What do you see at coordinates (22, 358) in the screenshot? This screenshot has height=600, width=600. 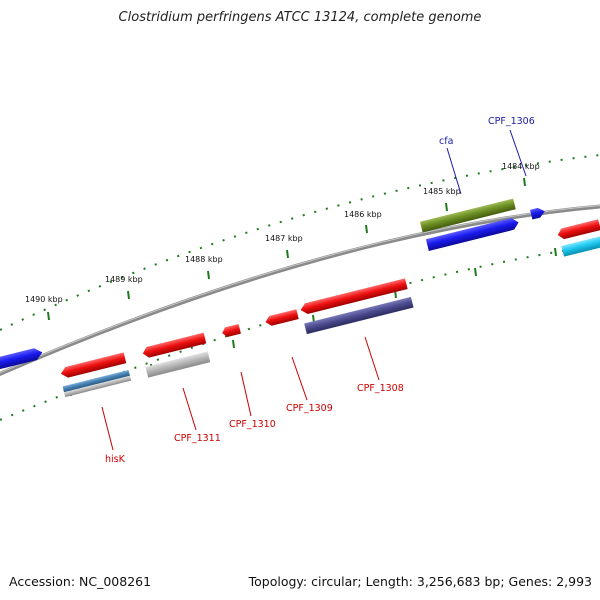 I see `feature-left-blue` at bounding box center [22, 358].